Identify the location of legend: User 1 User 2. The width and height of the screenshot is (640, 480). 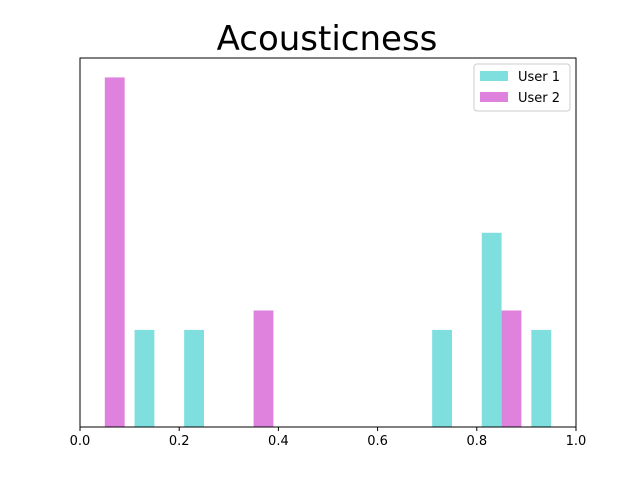
(522, 87).